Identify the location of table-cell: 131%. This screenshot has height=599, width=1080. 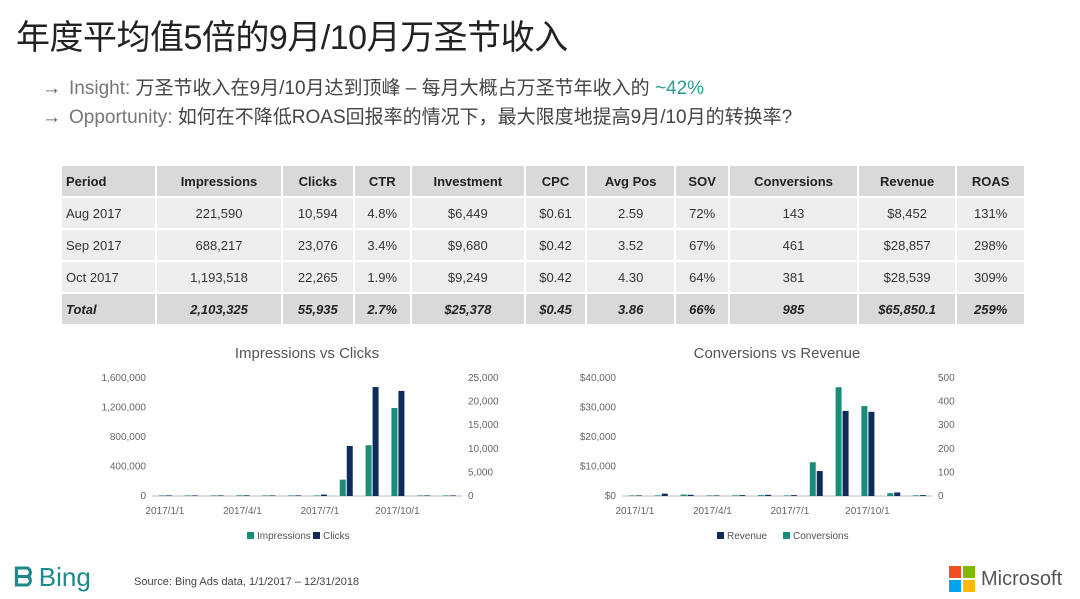
(990, 213).